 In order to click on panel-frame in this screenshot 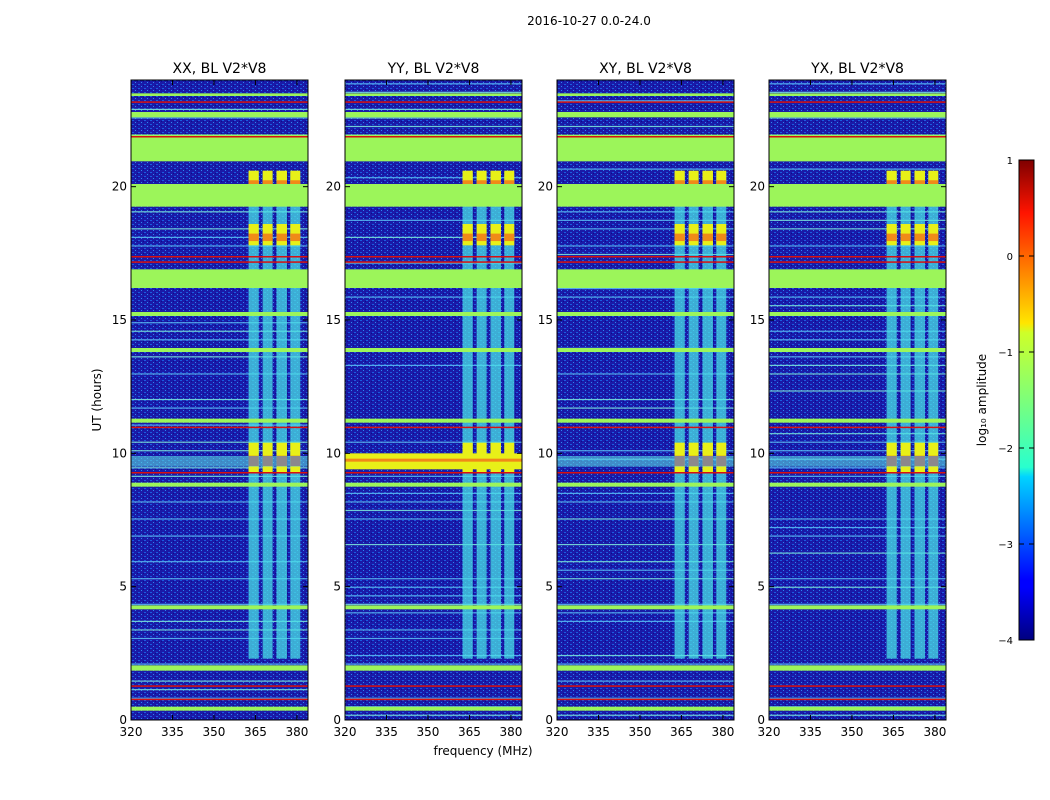, I will do `click(645, 400)`.